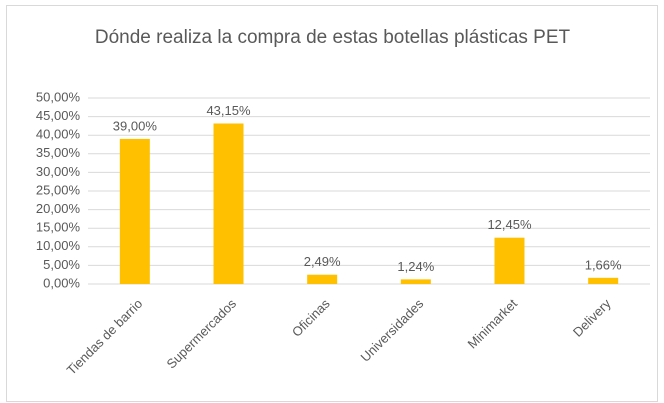 Image resolution: width=664 pixels, height=403 pixels. I want to click on x-tick-label: Tiendas de barrio, so click(105, 337).